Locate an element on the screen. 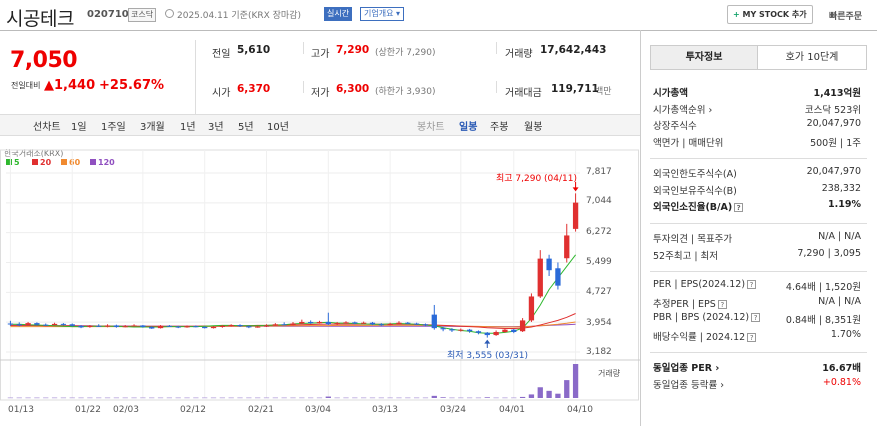 This screenshot has width=877, height=426. date-text: 2025.04.11 기준(KRX 장마감) is located at coordinates (239, 16).